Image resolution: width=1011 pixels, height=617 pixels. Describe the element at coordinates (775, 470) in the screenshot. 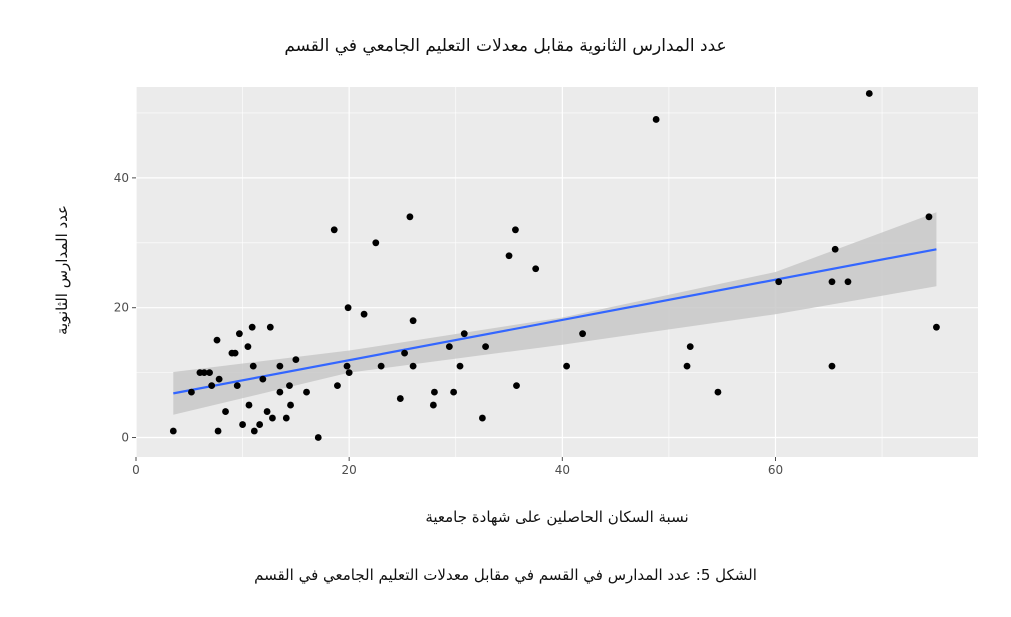

I see `x-tick-label: 60` at that location.